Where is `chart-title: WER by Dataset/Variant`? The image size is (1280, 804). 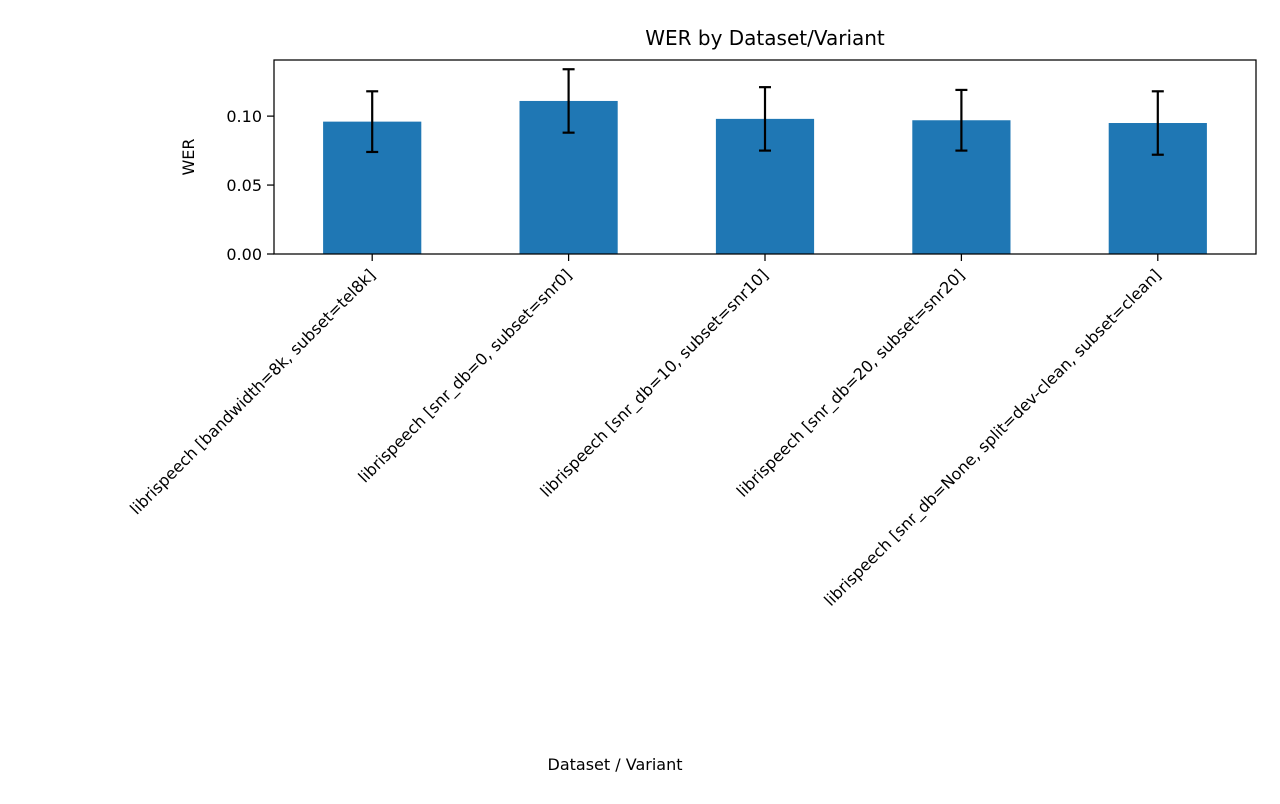
chart-title: WER by Dataset/Variant is located at coordinates (765, 38).